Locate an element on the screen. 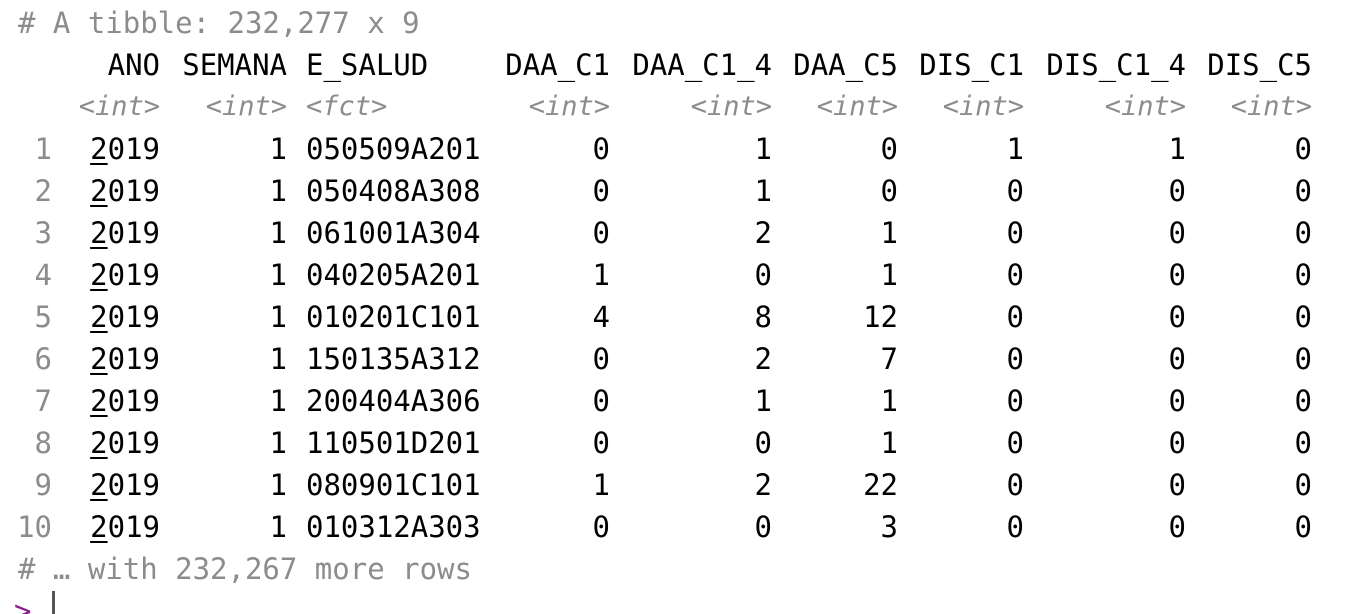  table-cell: 040205A201 is located at coordinates (393, 275).